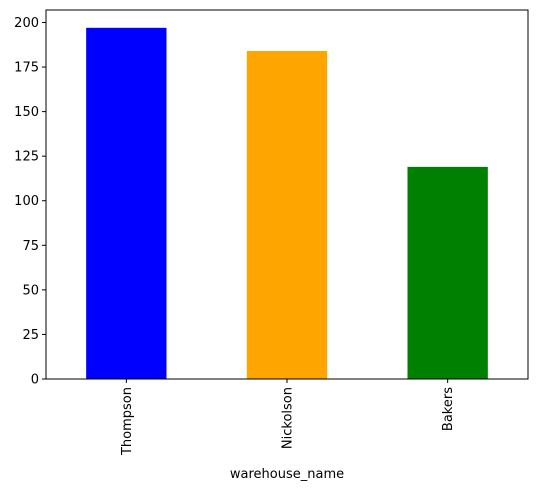 This screenshot has width=552, height=491. What do you see at coordinates (26, 157) in the screenshot?
I see `y-tick-label: 125` at bounding box center [26, 157].